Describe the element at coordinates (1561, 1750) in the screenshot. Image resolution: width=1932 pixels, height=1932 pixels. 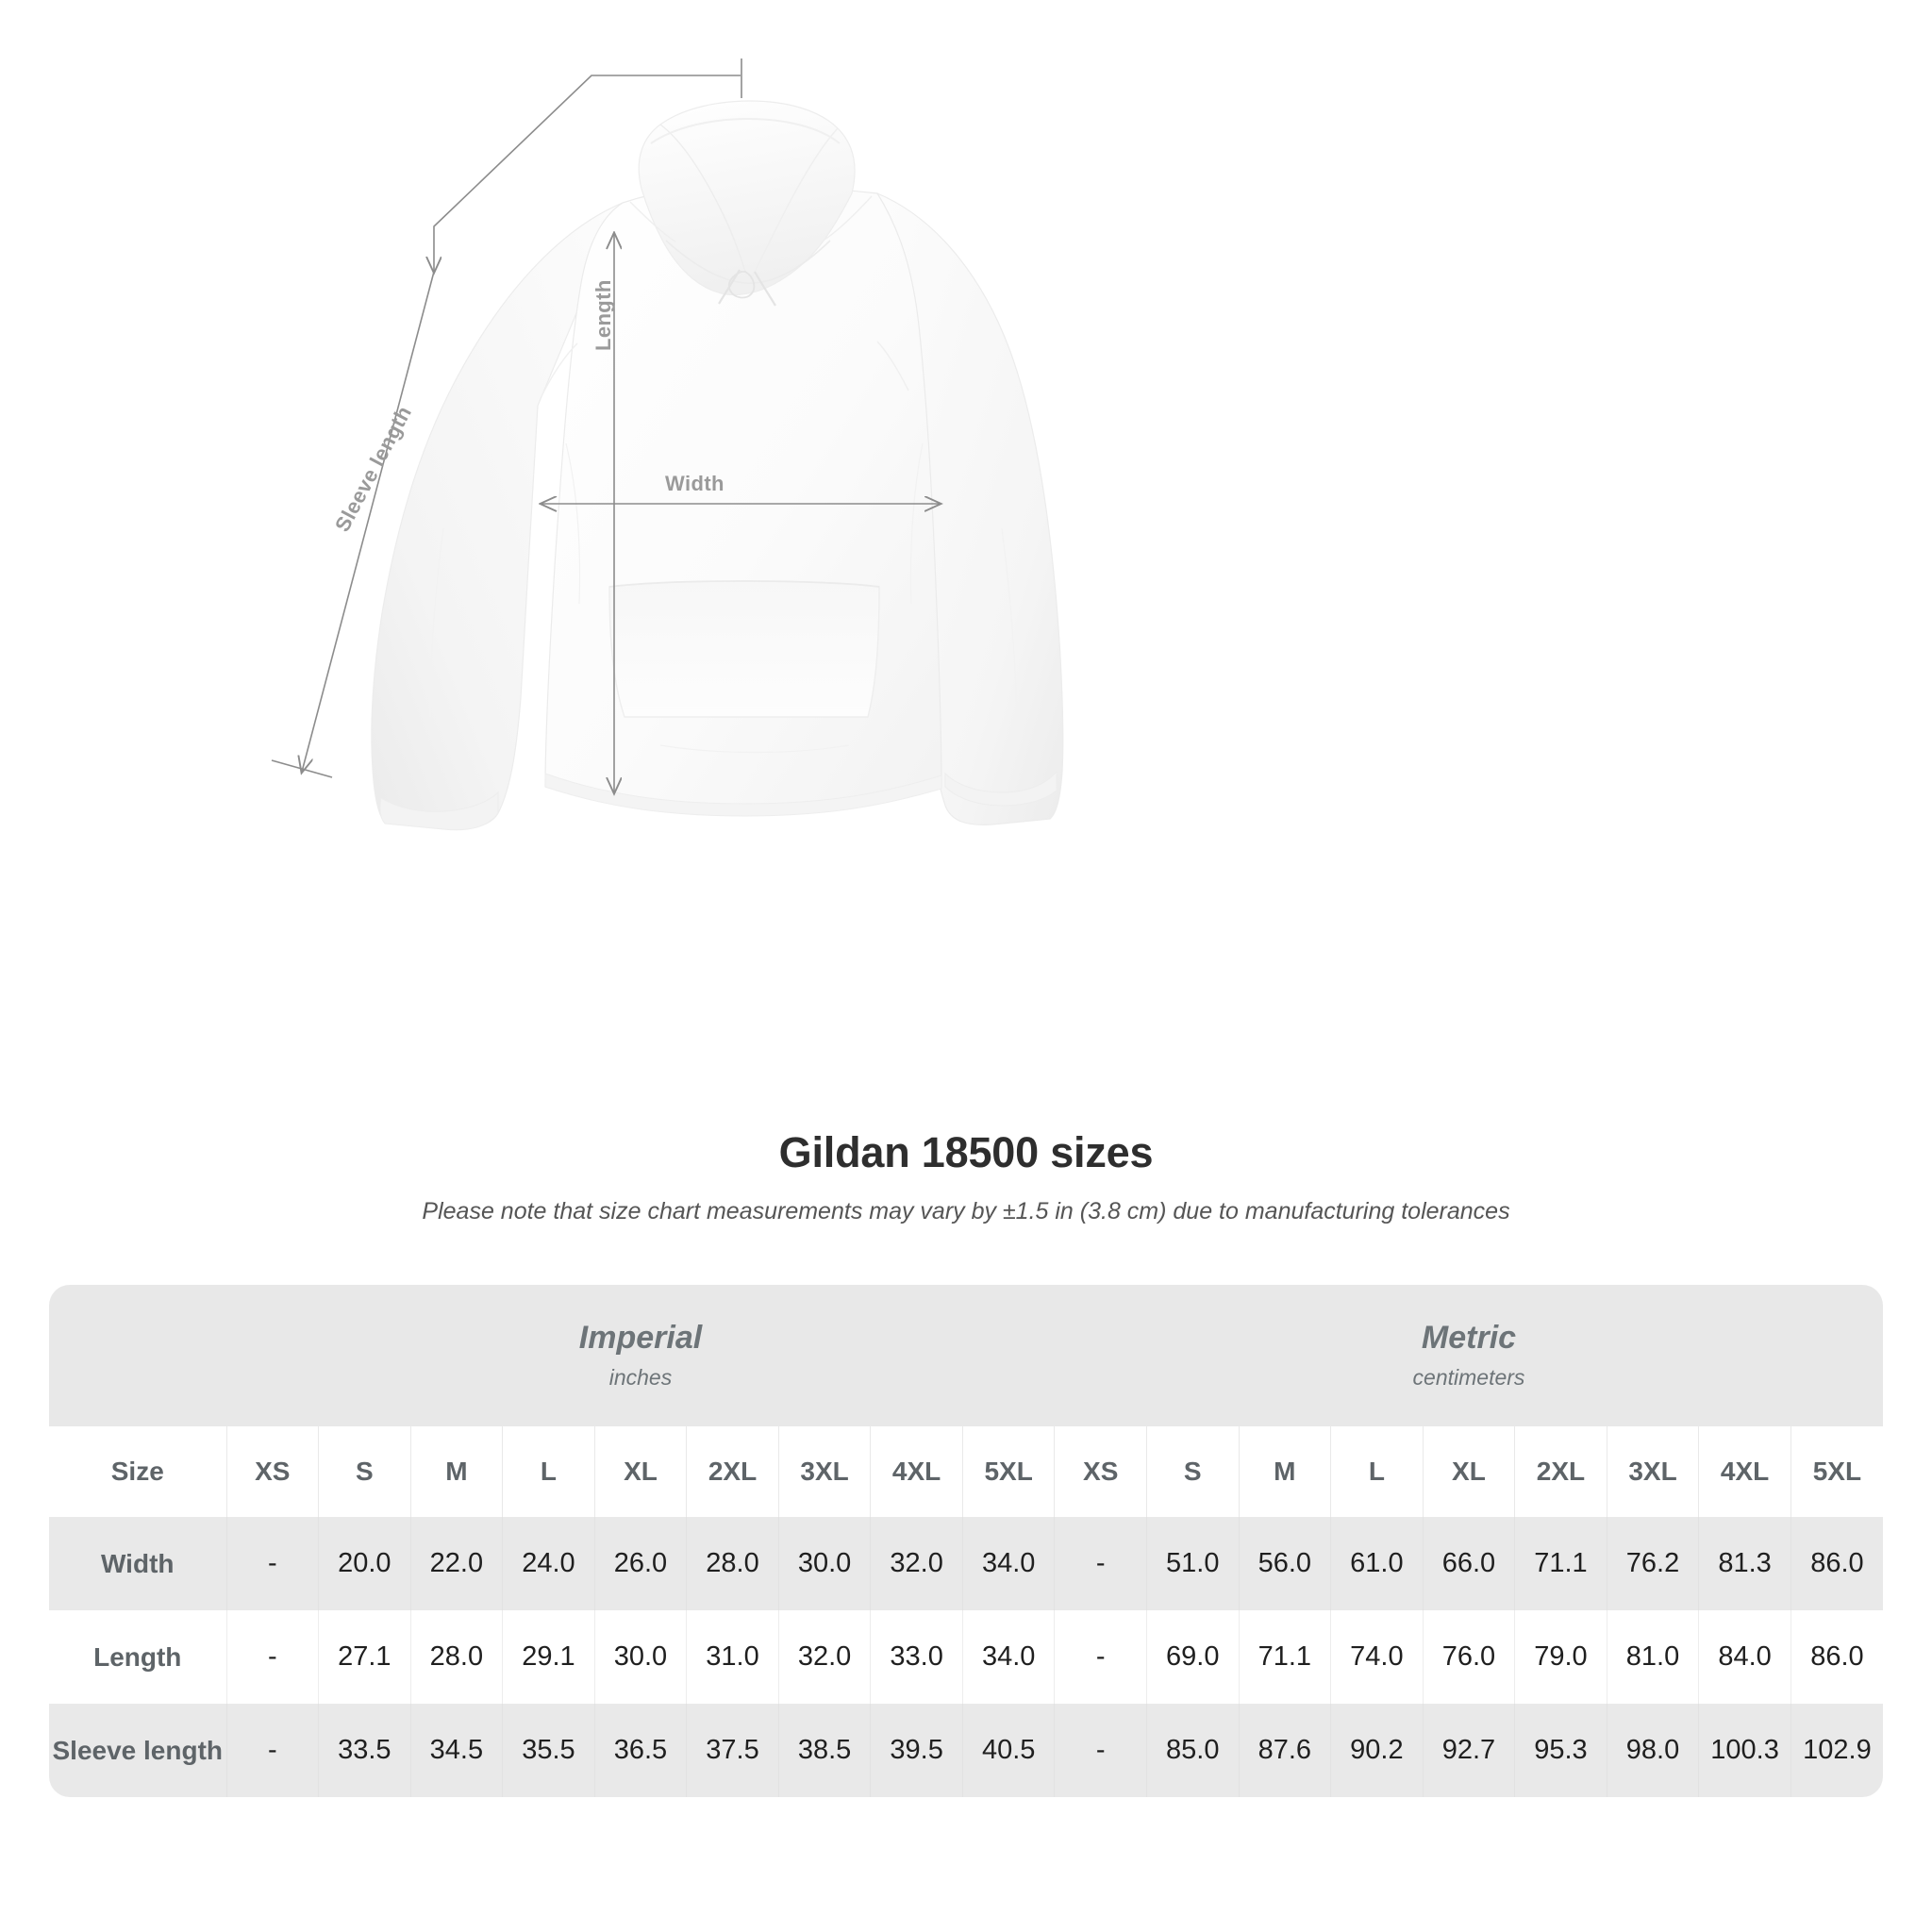
I see `table-cell: 95.3` at that location.